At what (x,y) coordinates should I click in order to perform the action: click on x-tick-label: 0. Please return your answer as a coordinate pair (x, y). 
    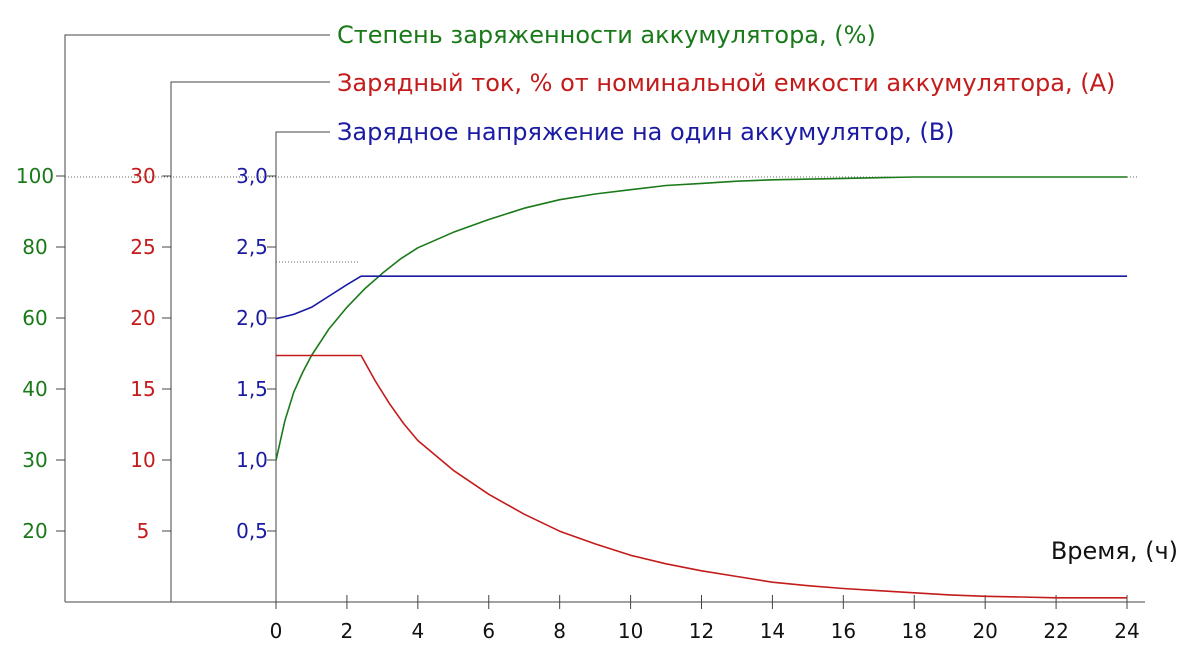
    Looking at the image, I should click on (276, 631).